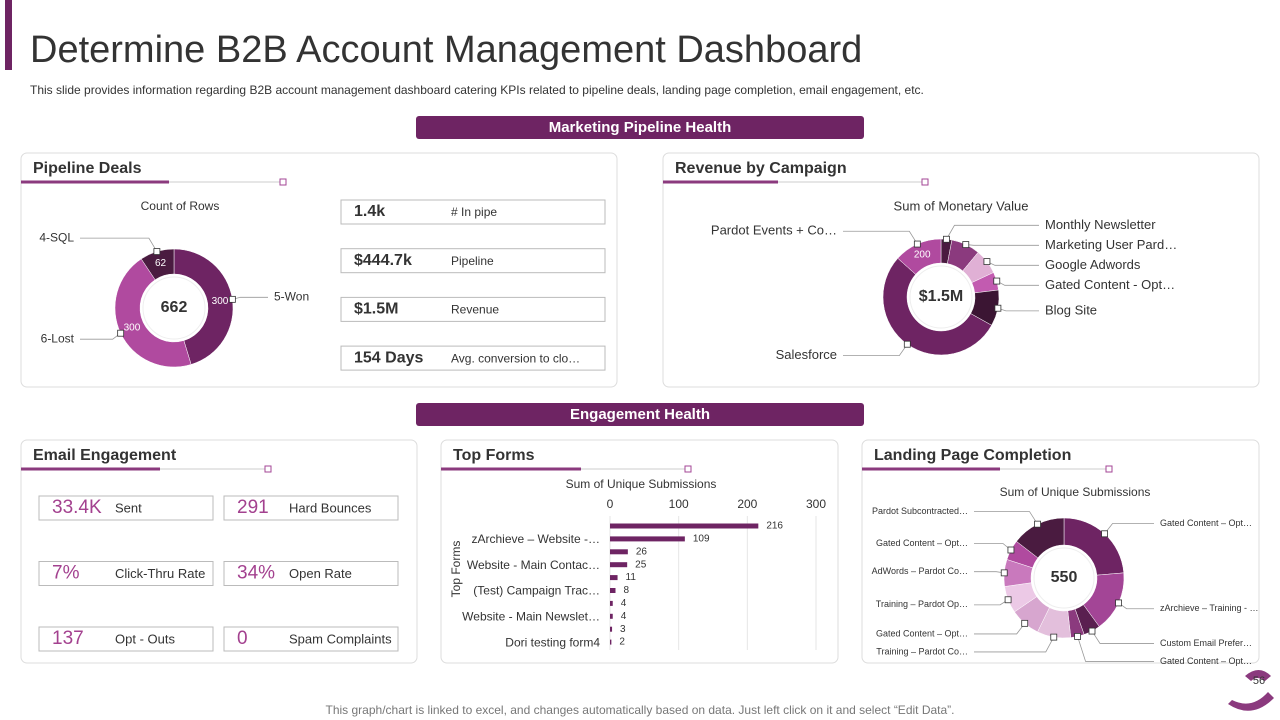  Describe the element at coordinates (58, 338) in the screenshot. I see `category-label: 6-Lost` at that location.